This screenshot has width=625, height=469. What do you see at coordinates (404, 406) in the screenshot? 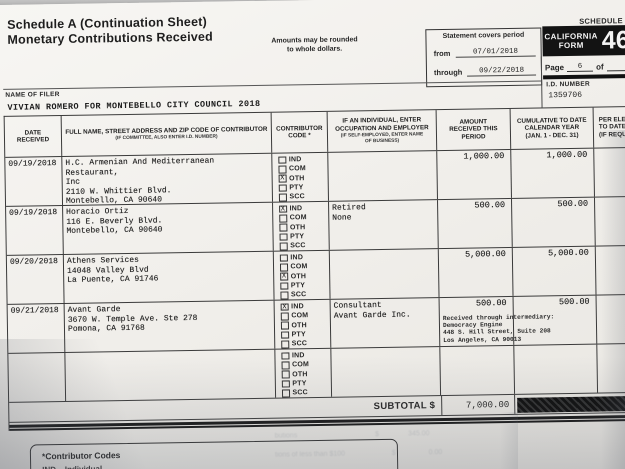
I see `subtotal-label: SUBTOTAL $` at bounding box center [404, 406].